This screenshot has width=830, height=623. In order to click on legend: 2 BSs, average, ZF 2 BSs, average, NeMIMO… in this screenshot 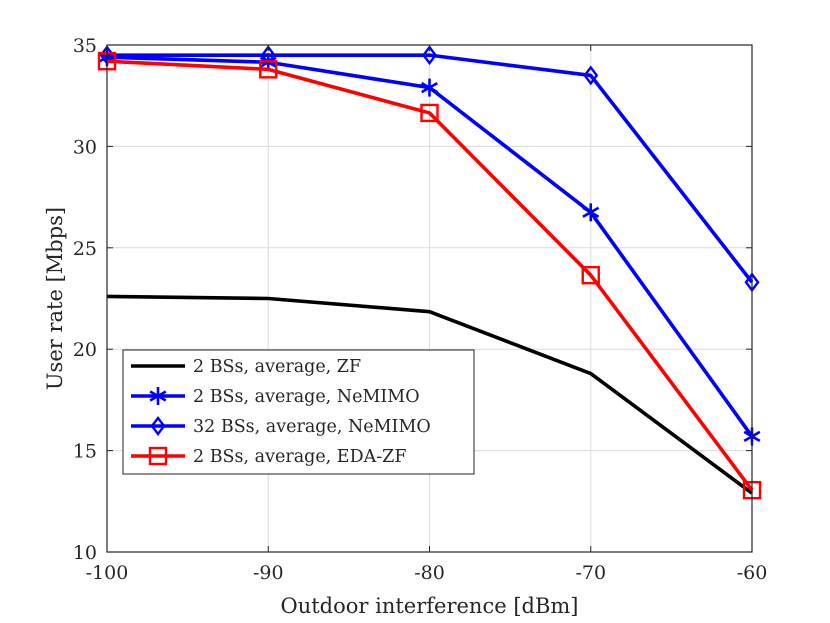, I will do `click(298, 412)`.